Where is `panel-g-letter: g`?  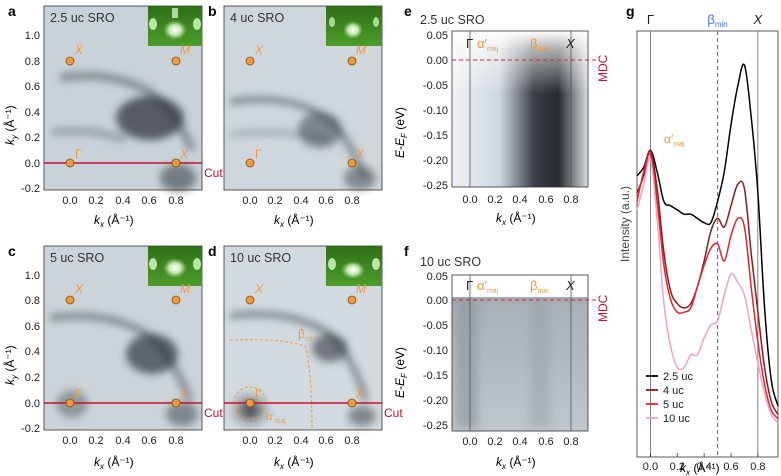
panel-g-letter: g is located at coordinates (630, 11).